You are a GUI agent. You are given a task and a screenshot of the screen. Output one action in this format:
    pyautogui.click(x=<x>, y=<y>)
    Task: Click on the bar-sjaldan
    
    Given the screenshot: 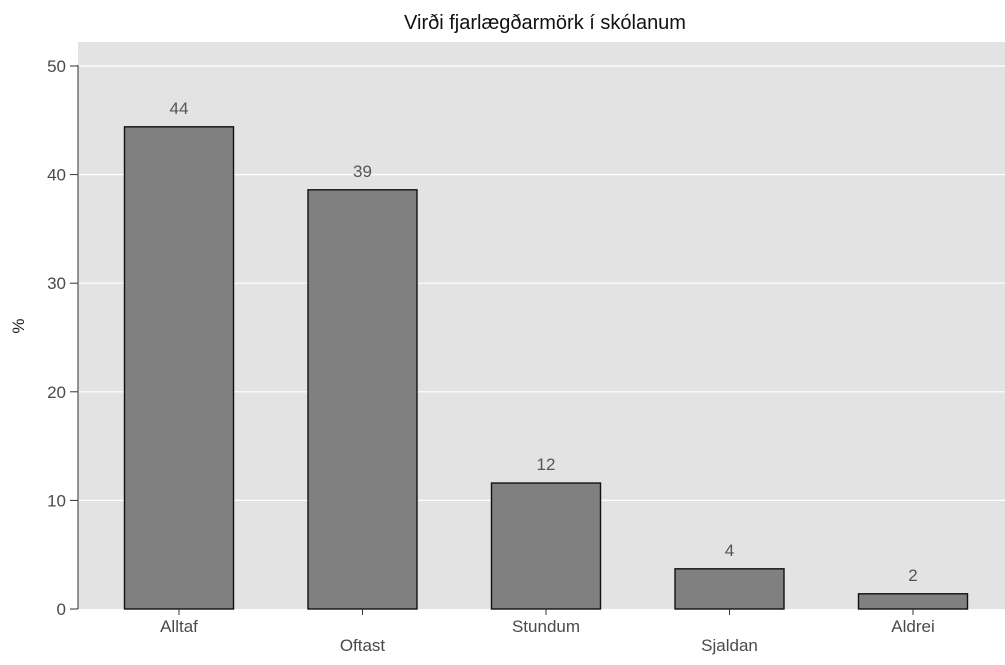 What is the action you would take?
    pyautogui.click(x=729, y=589)
    